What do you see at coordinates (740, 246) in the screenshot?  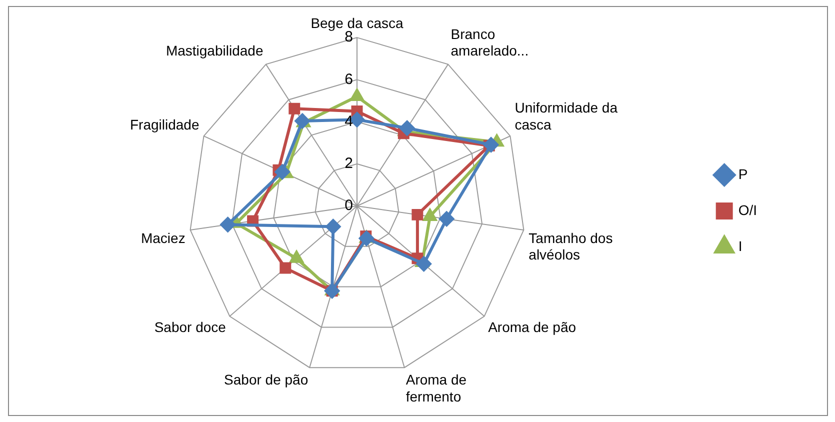 I see `legend-label: I` at bounding box center [740, 246].